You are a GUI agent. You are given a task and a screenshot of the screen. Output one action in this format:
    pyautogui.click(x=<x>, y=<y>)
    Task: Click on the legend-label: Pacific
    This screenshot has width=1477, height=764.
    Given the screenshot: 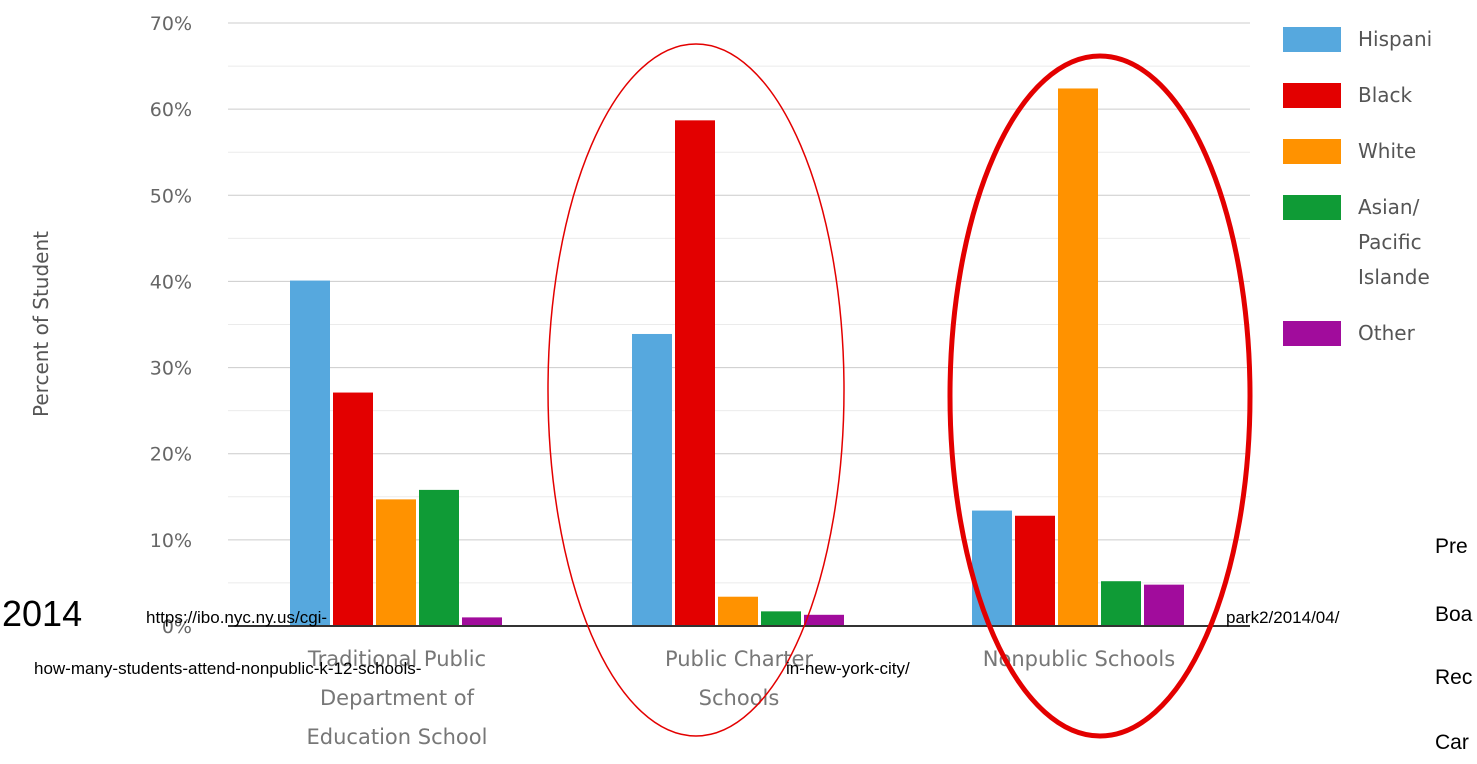 What is the action you would take?
    pyautogui.click(x=1390, y=242)
    